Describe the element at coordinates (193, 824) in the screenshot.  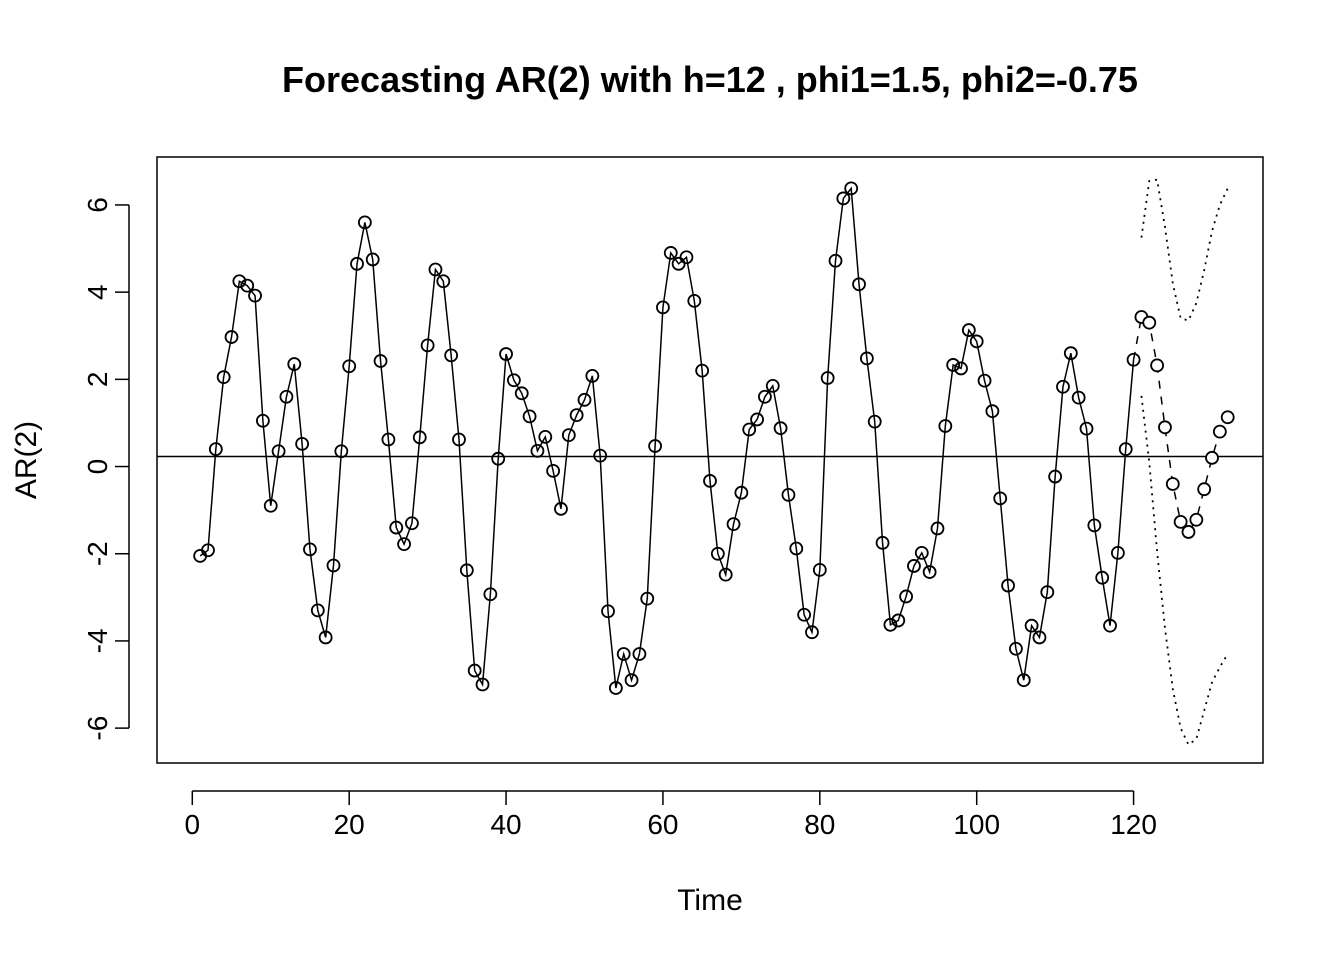
I see `x-tick-label: 0` at that location.